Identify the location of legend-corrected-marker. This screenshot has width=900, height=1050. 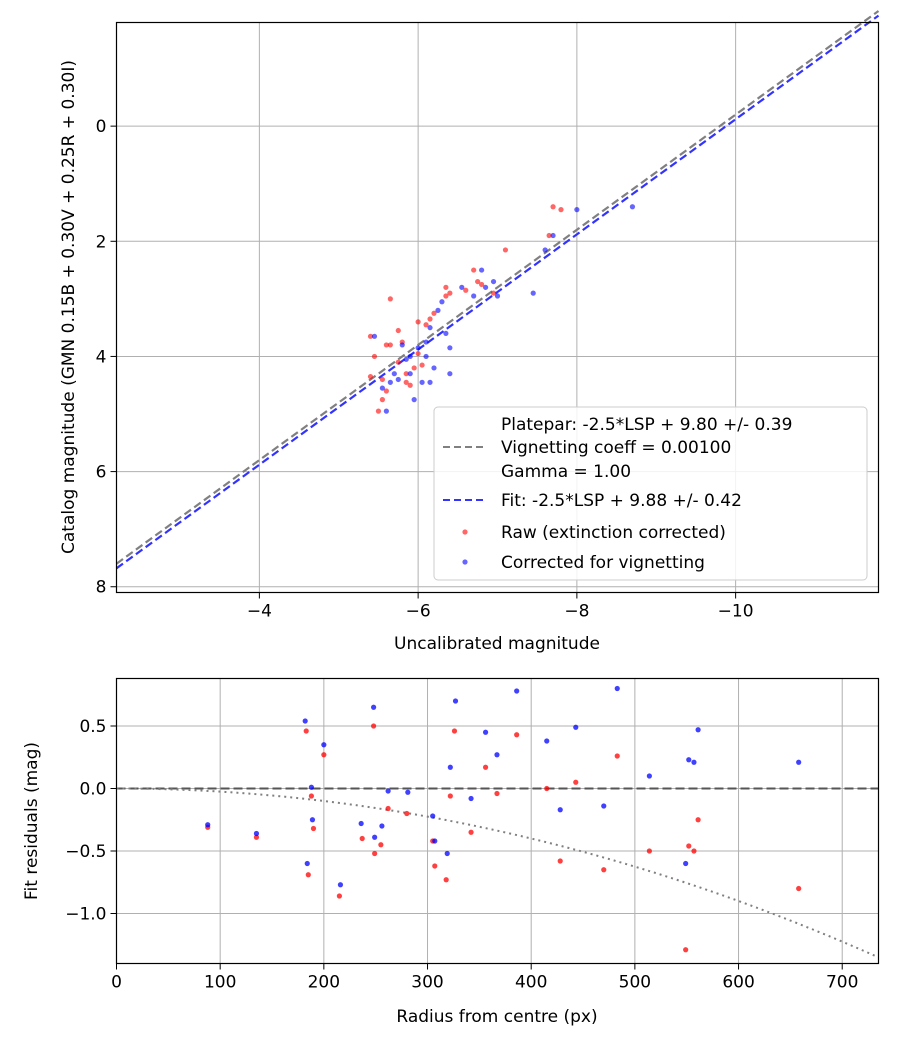
(465, 562).